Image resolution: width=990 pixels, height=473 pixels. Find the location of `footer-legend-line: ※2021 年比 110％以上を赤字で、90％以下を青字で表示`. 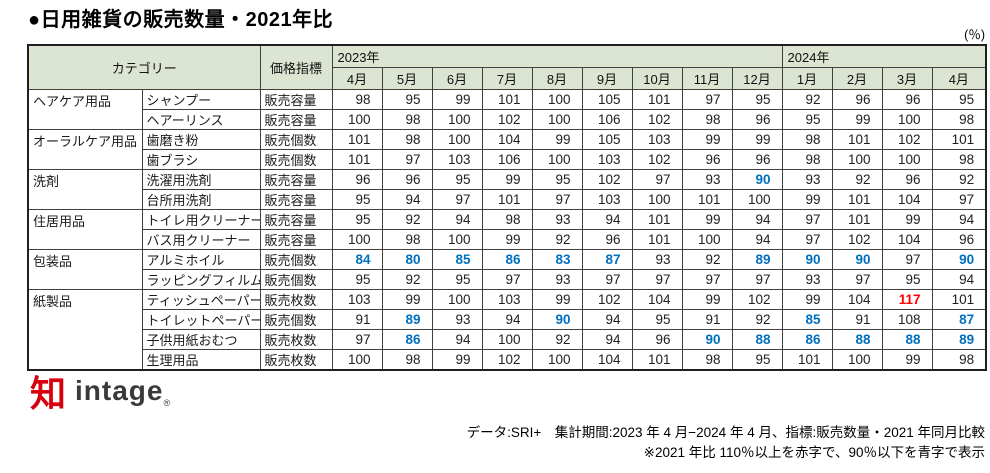

footer-legend-line: ※2021 年比 110％以上を赤字で、90％以下を青字で表示 is located at coordinates (814, 452).